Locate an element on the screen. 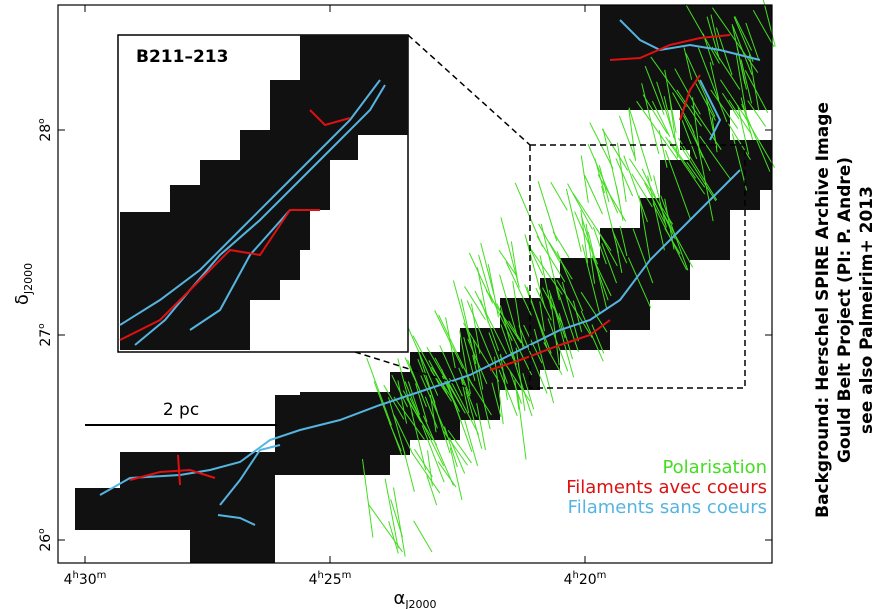  credit-line: see also Palmeirim+ 2013 is located at coordinates (867, 310).